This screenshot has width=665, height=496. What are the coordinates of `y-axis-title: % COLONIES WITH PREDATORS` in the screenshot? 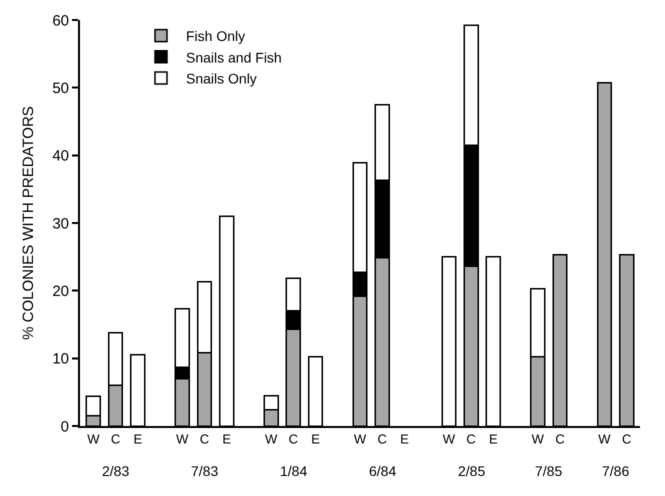 It's located at (29, 223).